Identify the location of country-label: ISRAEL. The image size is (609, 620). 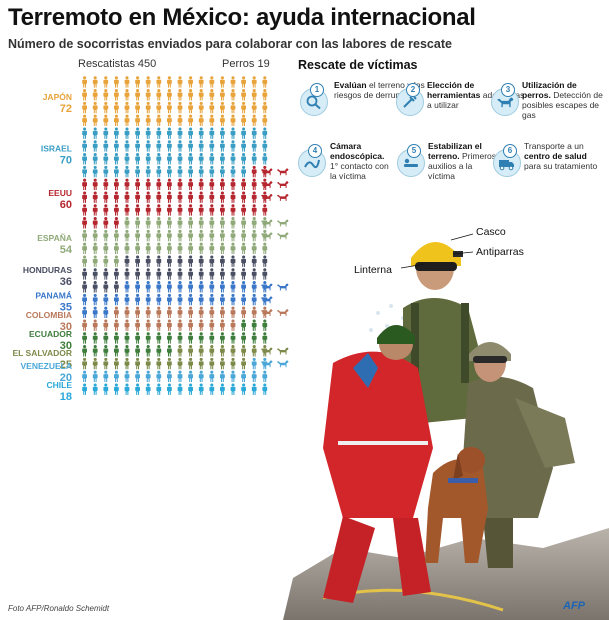
(56, 148).